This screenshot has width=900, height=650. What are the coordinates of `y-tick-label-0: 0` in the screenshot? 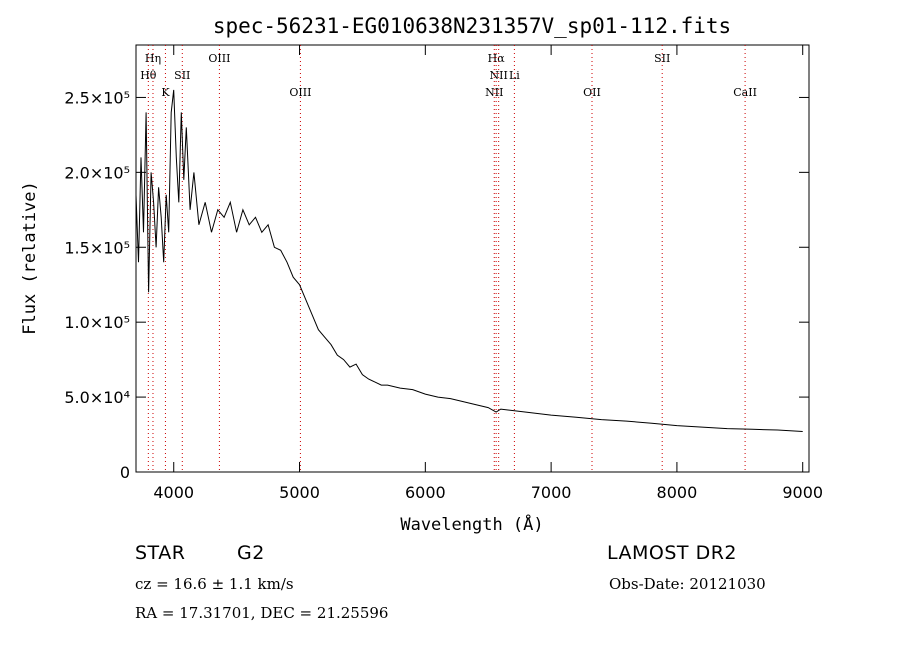 It's located at (125, 472).